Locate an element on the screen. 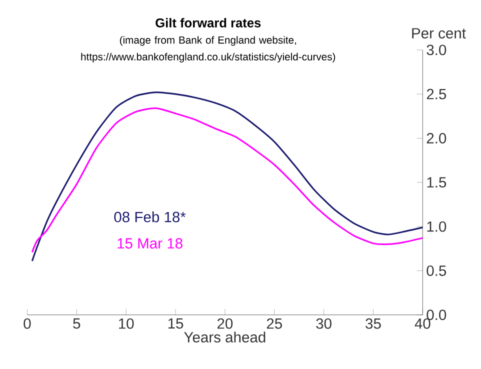 The image size is (481, 369). y-tick-label: 1.0 is located at coordinates (436, 226).